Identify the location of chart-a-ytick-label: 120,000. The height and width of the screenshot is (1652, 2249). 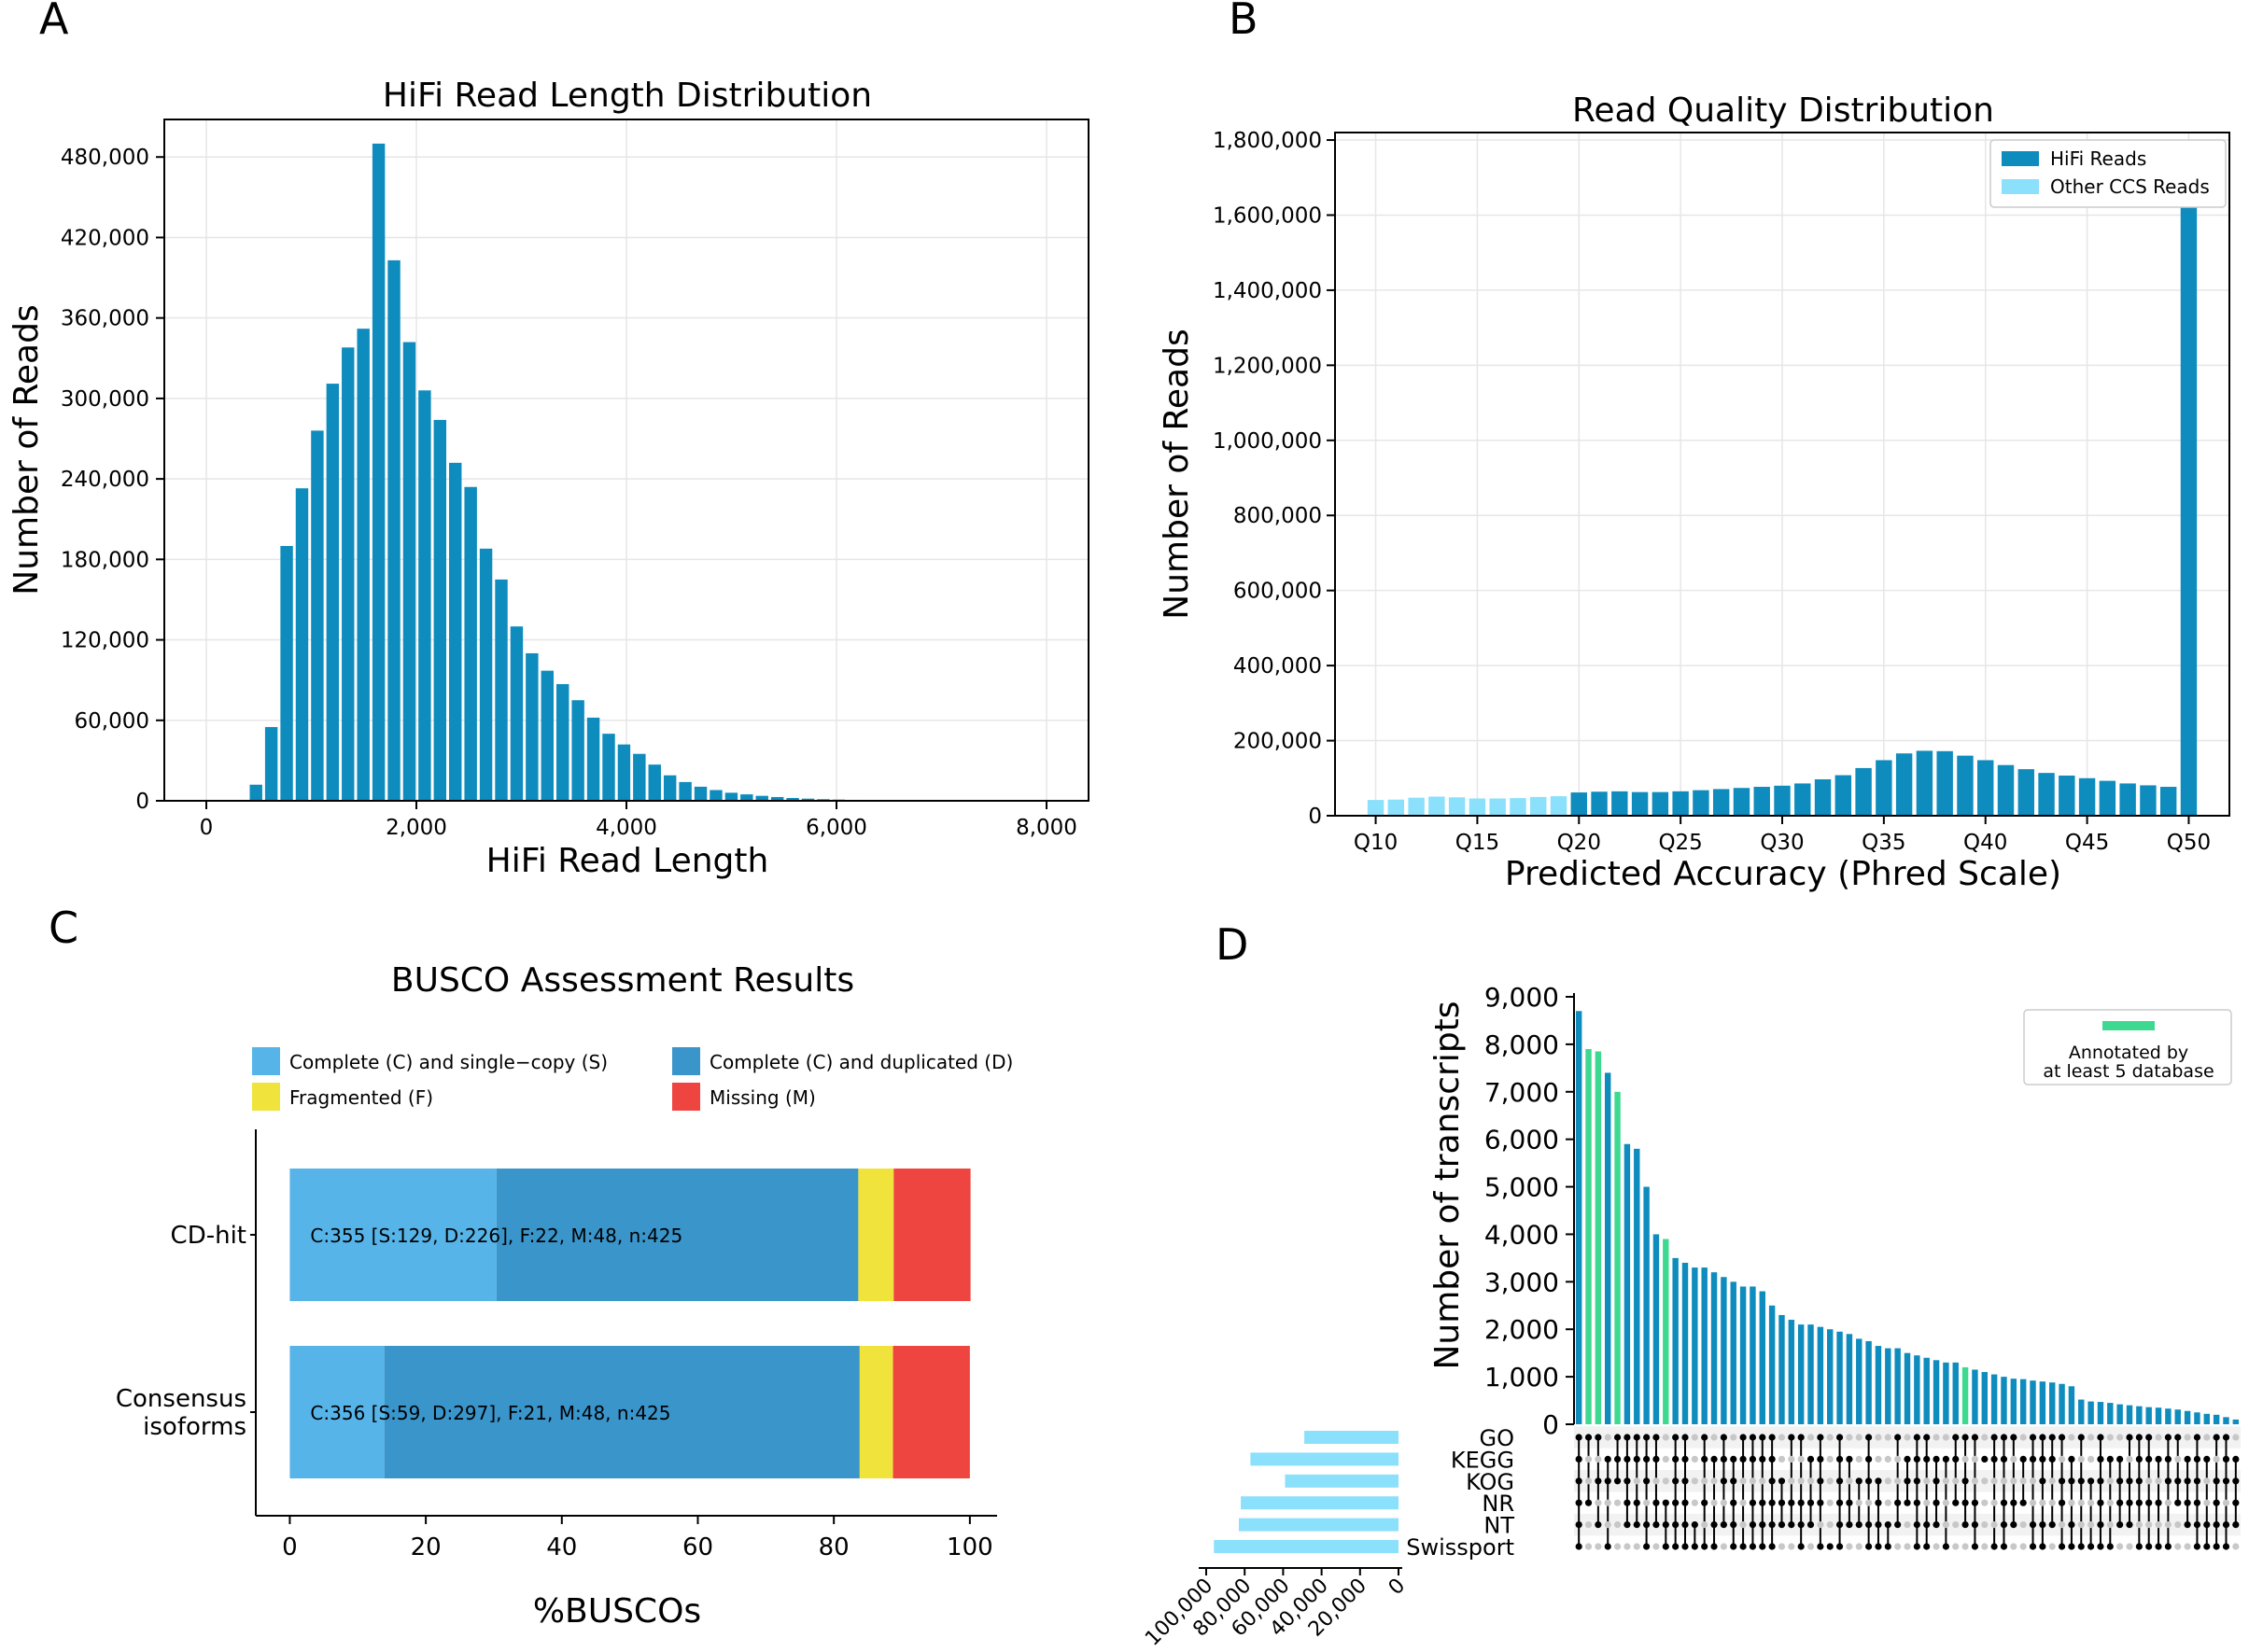
(105, 641).